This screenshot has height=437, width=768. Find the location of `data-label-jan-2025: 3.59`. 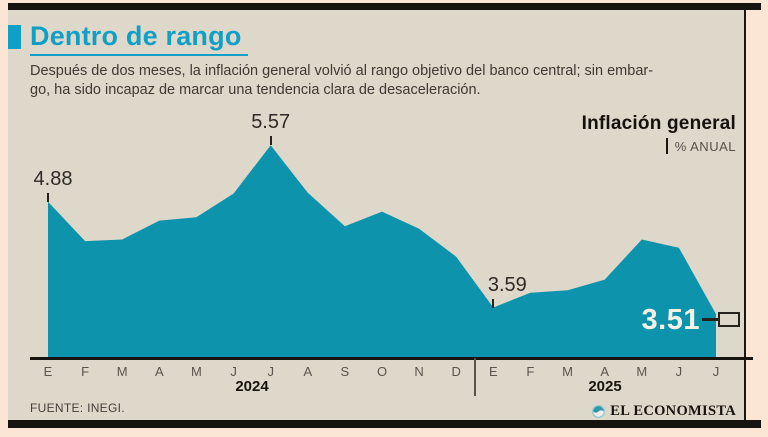

data-label-jan-2025: 3.59 is located at coordinates (507, 284).